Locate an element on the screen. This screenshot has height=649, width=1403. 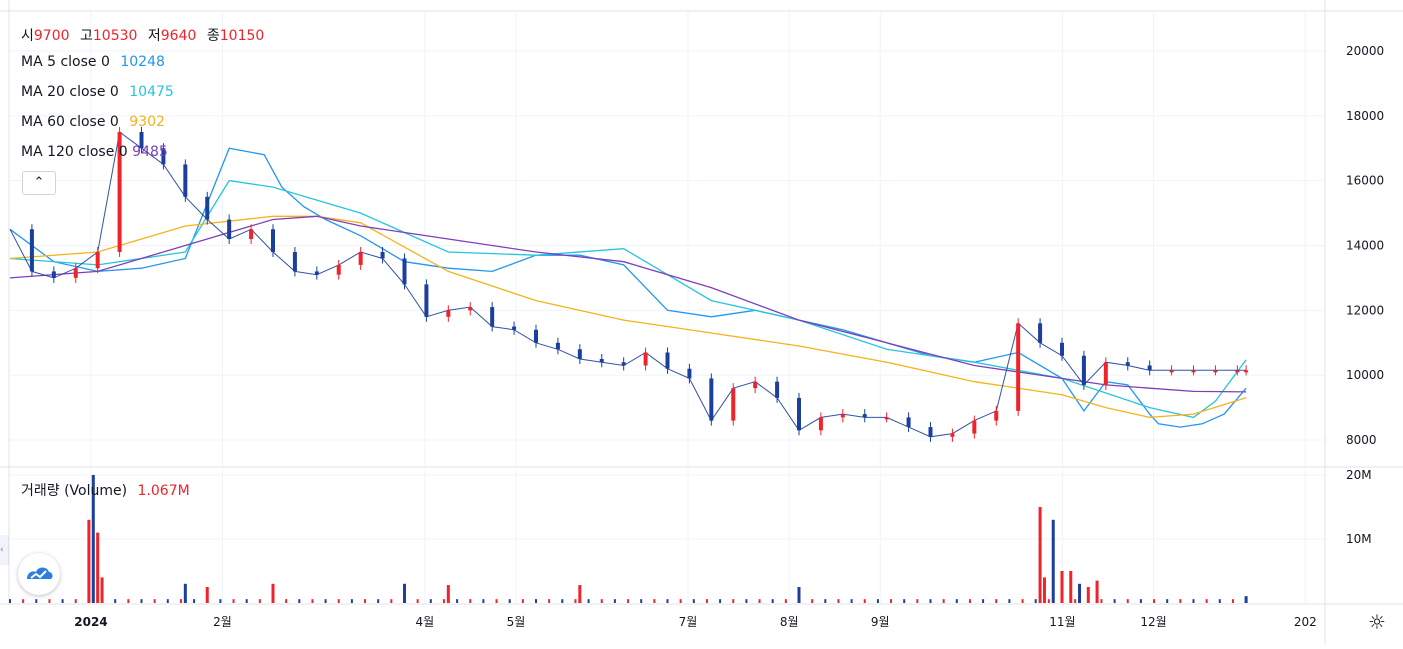
ma5-value: 10248 is located at coordinates (142, 62).